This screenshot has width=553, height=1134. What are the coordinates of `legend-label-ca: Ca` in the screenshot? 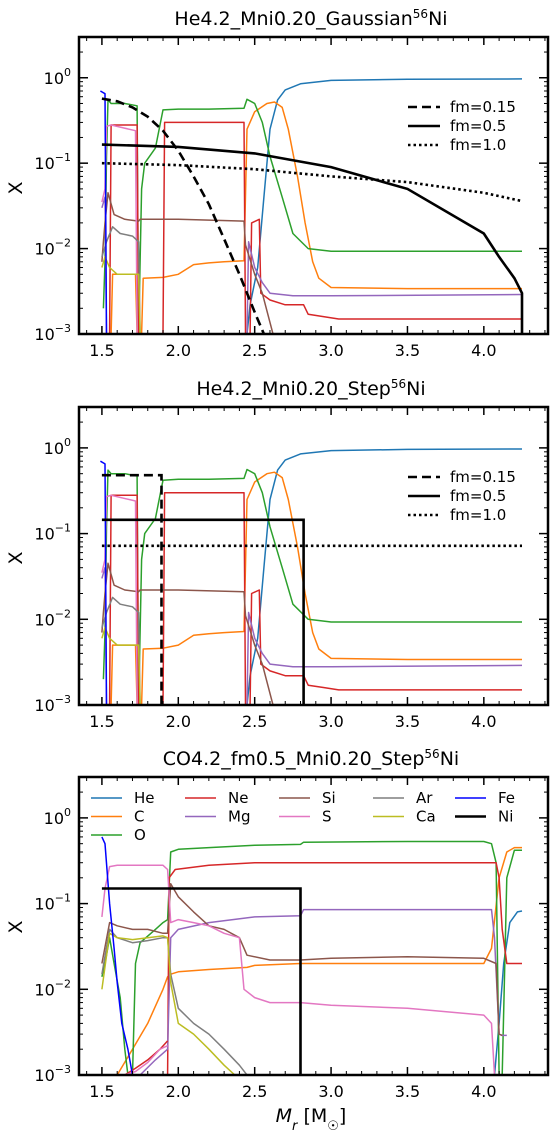 It's located at (426, 817).